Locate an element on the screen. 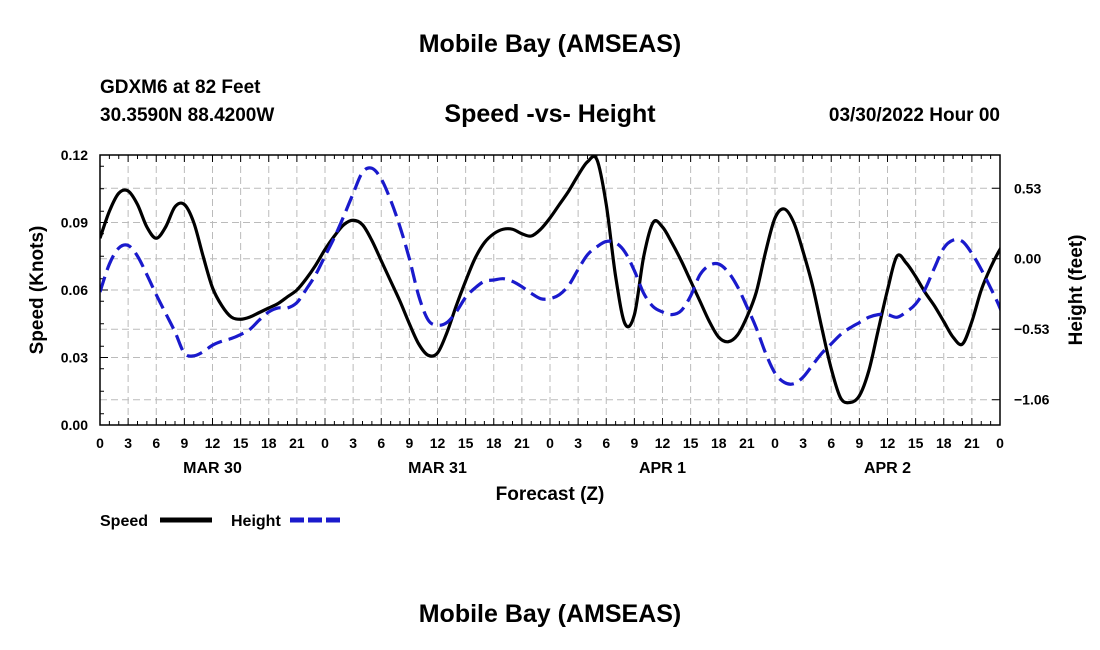 This screenshot has width=1100, height=650. x-day-label: APR 1 is located at coordinates (662, 468).